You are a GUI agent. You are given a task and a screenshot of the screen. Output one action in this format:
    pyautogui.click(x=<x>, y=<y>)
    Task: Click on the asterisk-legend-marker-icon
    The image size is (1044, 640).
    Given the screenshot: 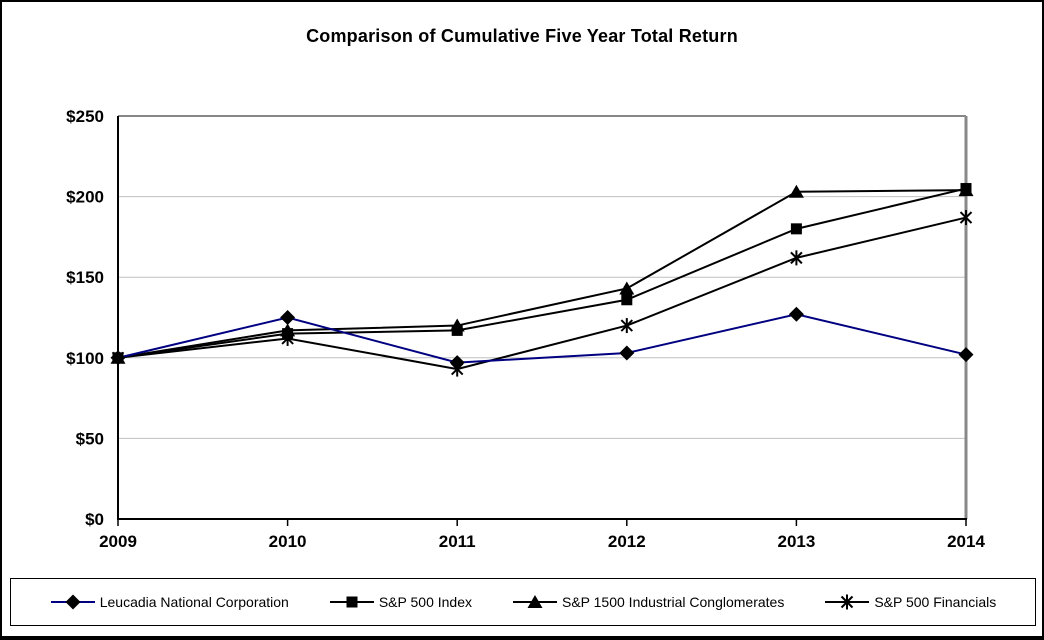 What is the action you would take?
    pyautogui.click(x=847, y=602)
    